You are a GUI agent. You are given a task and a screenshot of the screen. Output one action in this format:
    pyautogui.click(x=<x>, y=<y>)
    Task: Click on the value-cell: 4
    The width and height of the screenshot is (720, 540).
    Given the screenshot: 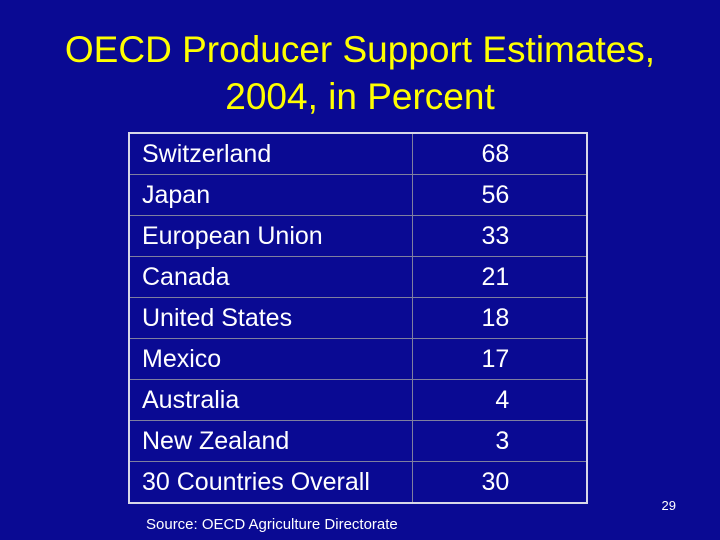 What is the action you would take?
    pyautogui.click(x=500, y=400)
    